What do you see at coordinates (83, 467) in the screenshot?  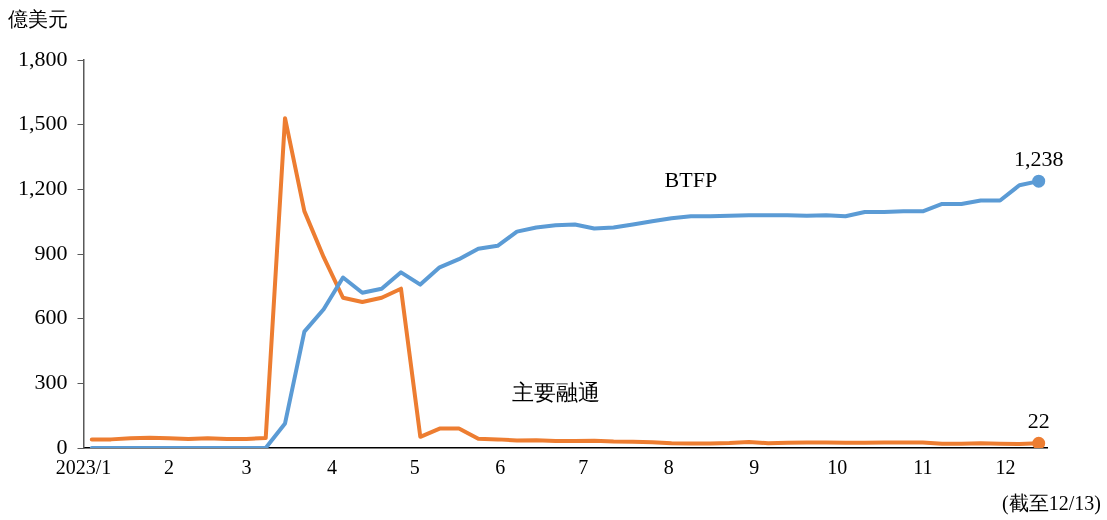 I see `x-tick-label: 2023/1` at bounding box center [83, 467].